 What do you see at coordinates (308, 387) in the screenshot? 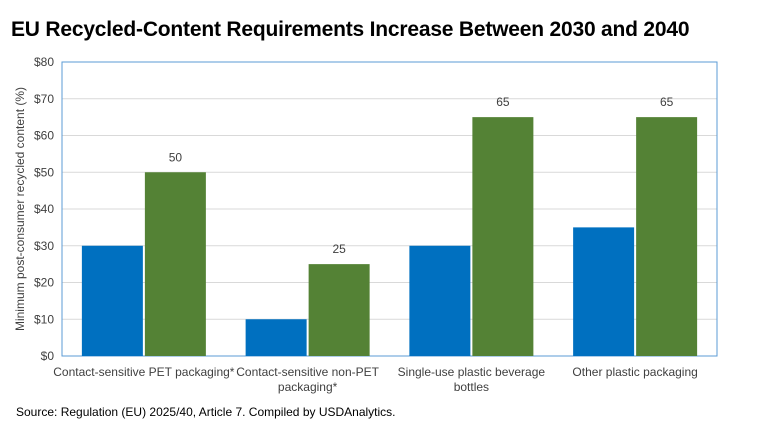
I see `x-category-label: packaging*` at bounding box center [308, 387].